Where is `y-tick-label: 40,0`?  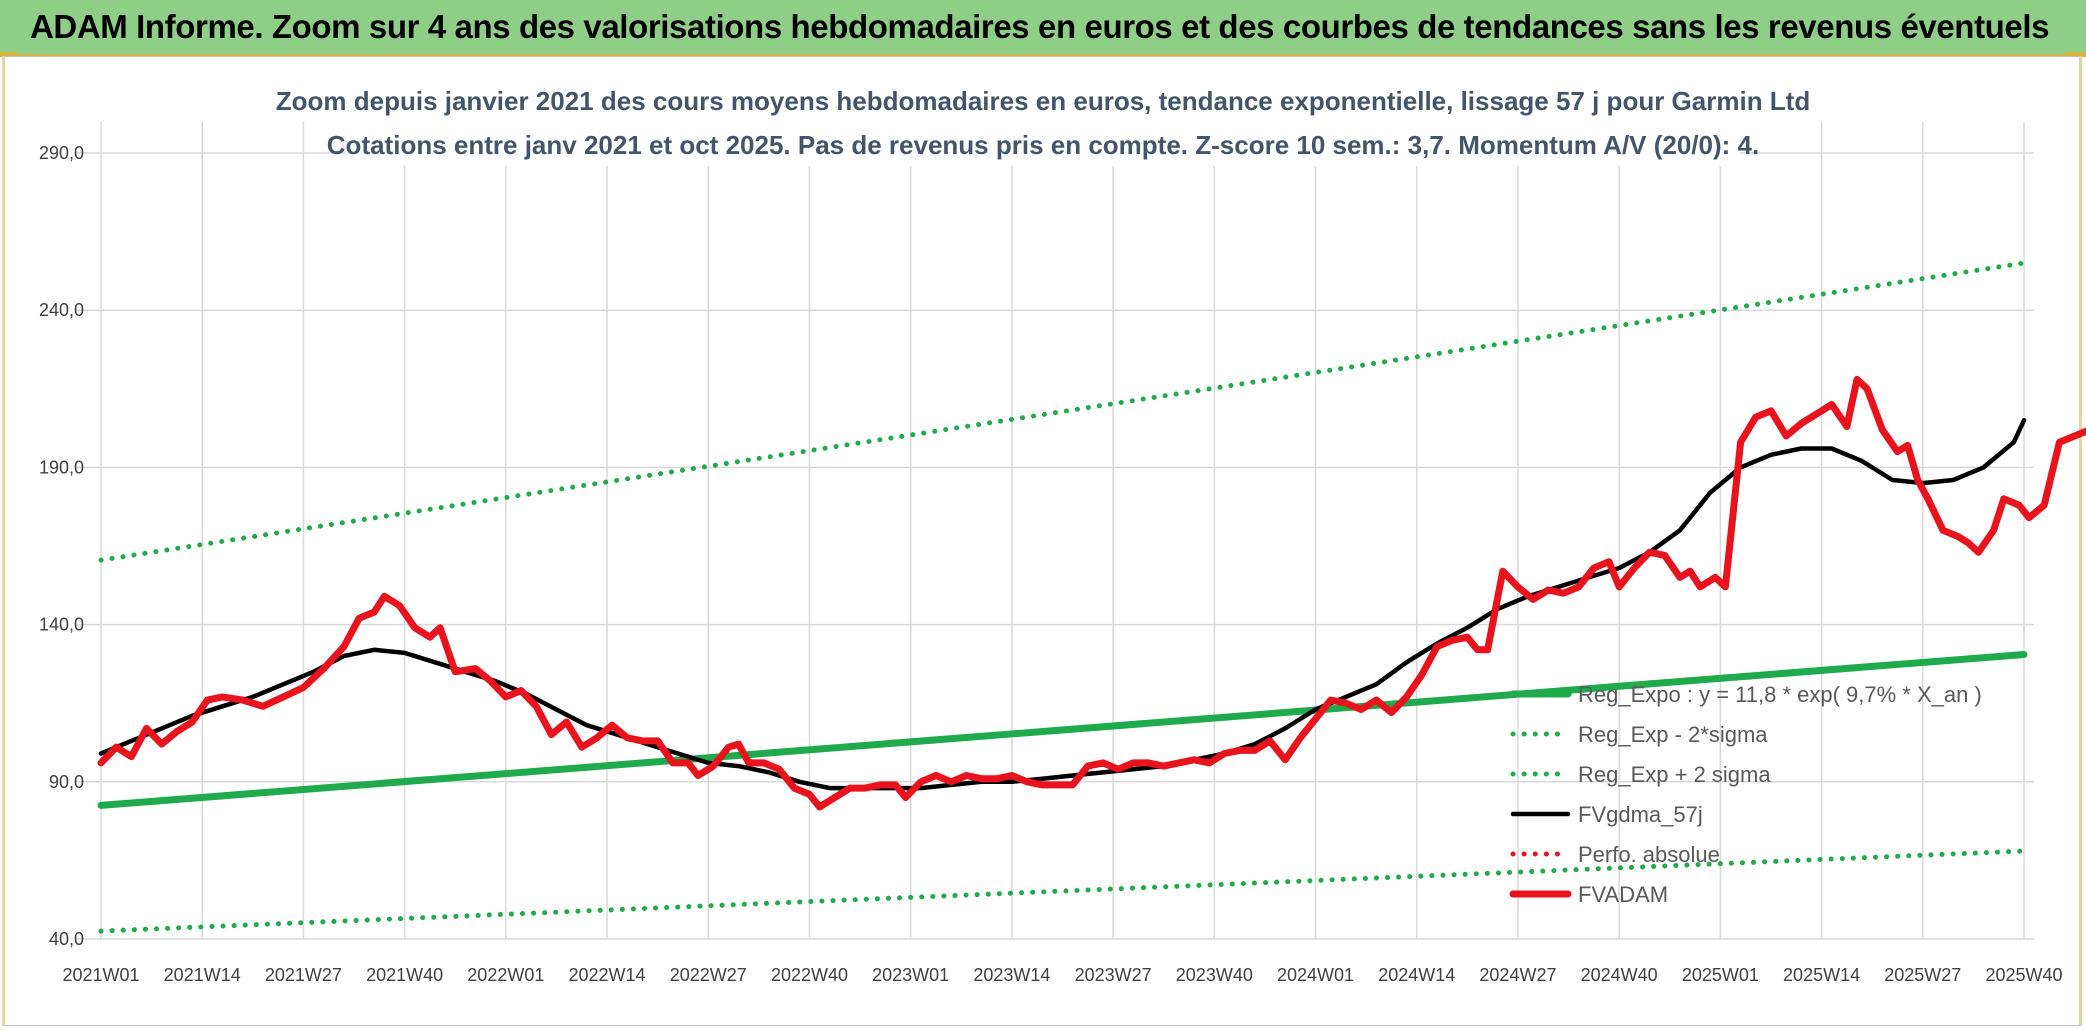
y-tick-label: 40,0 is located at coordinates (66, 939).